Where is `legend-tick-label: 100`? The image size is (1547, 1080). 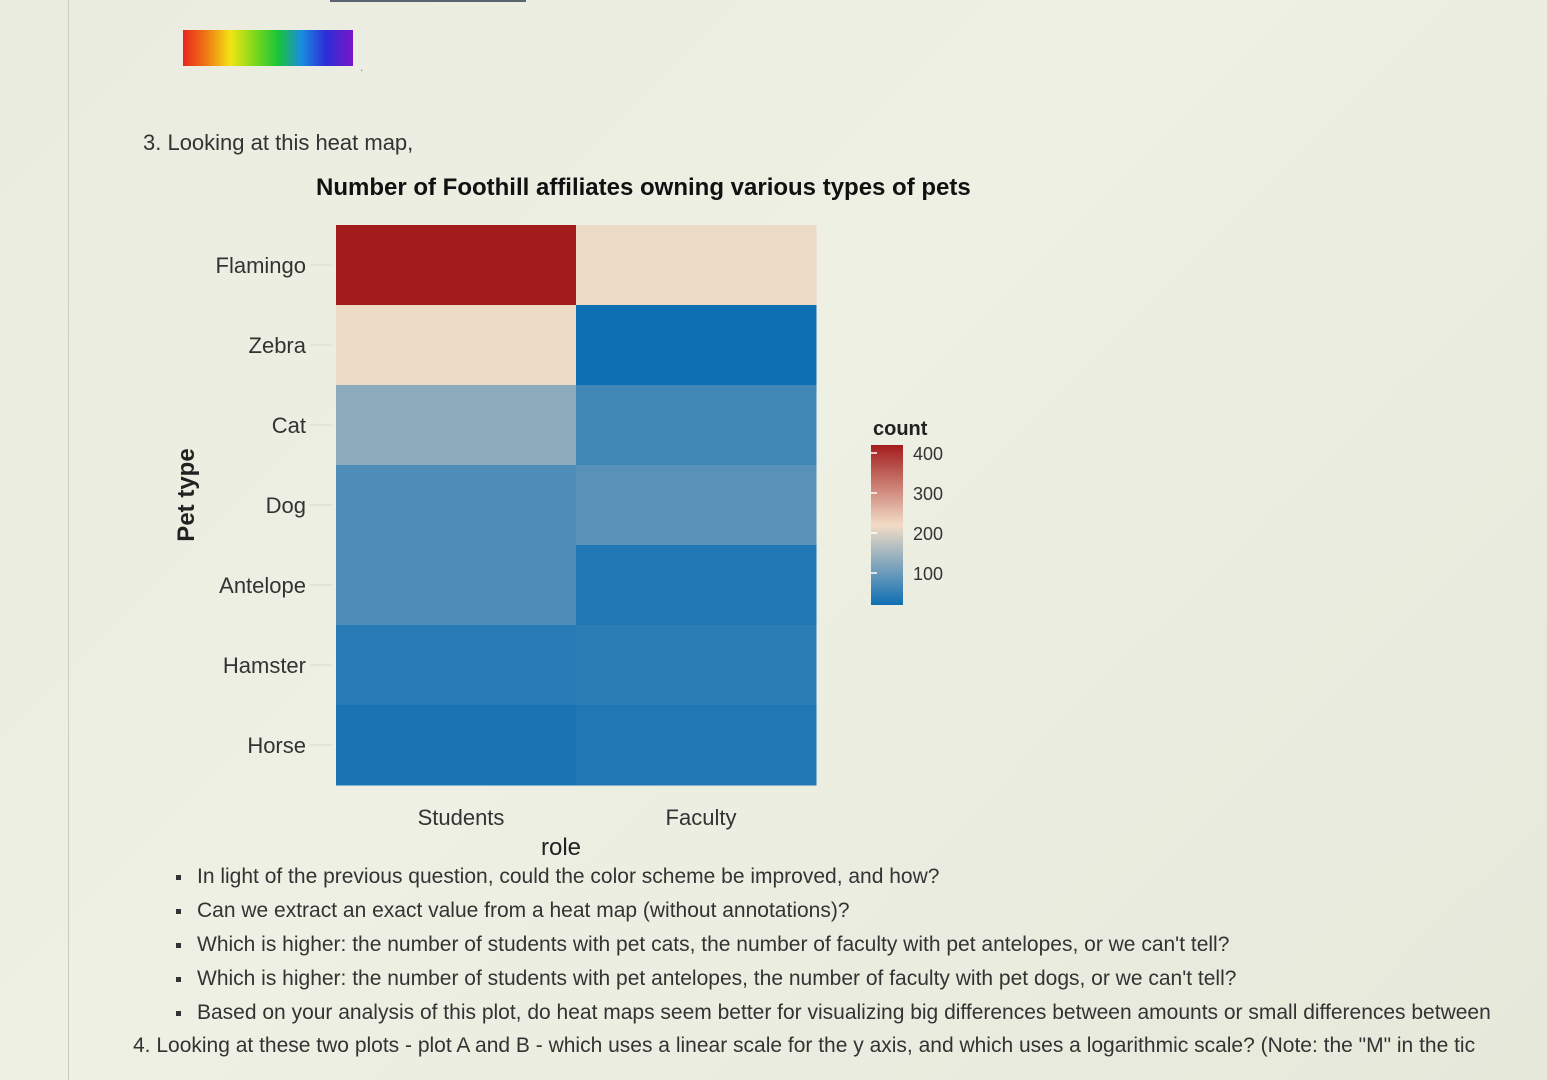
legend-tick-label: 100 is located at coordinates (928, 574).